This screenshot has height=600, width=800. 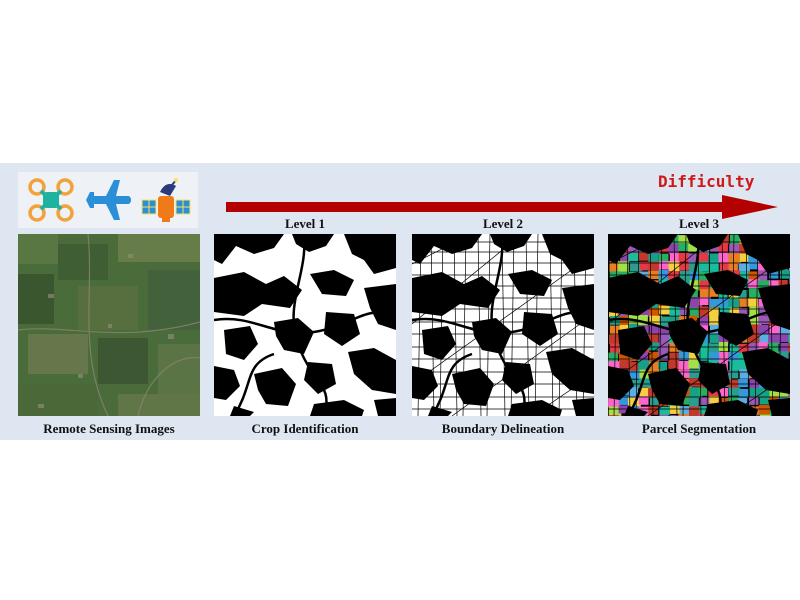 What do you see at coordinates (706, 181) in the screenshot?
I see `difficulty-label: Difficulty` at bounding box center [706, 181].